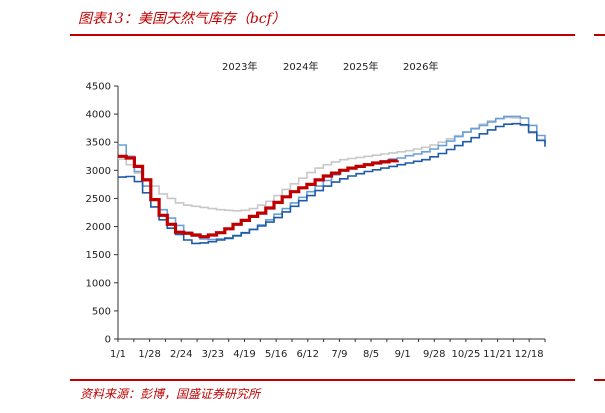  I want to click on y-tick-label: 1000, so click(98, 283).